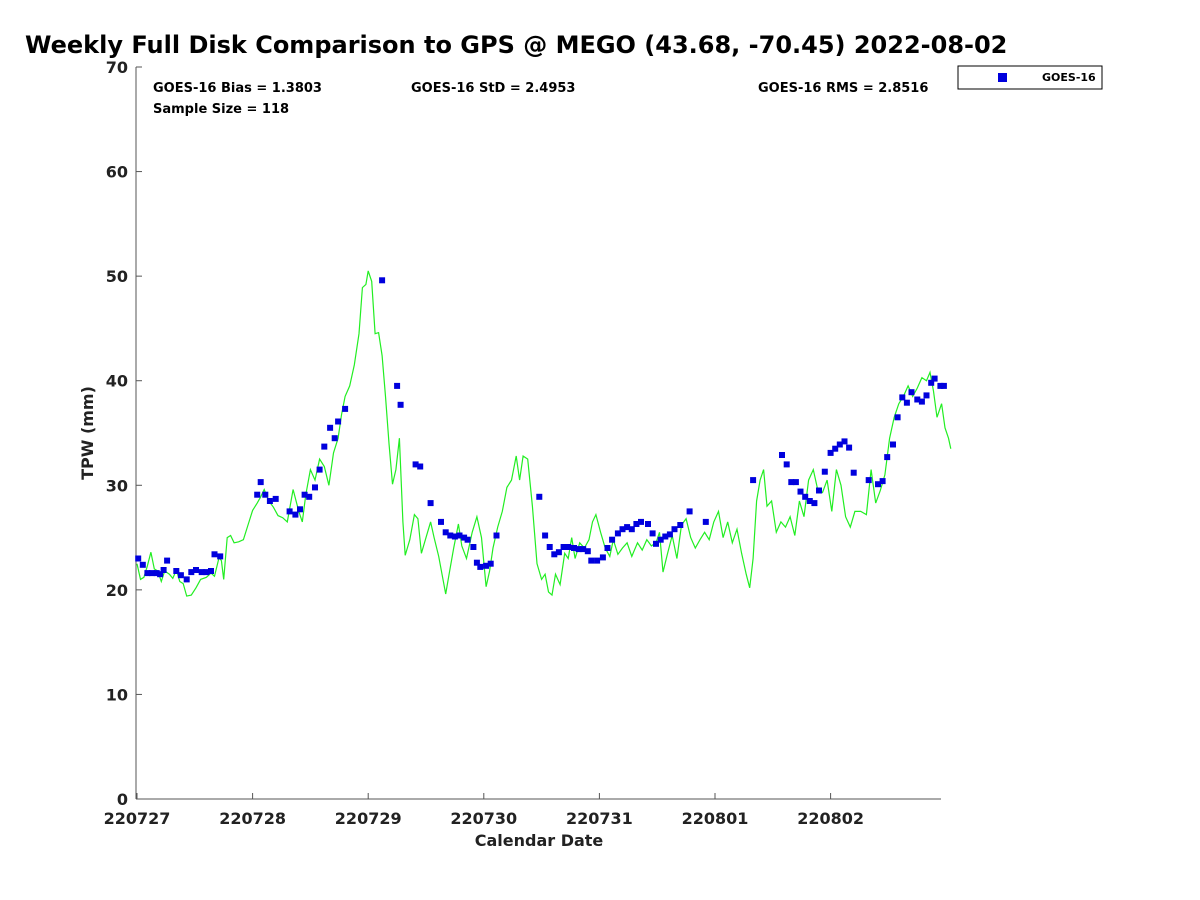  Describe the element at coordinates (117, 485) in the screenshot. I see `y-tick-label: 30` at that location.